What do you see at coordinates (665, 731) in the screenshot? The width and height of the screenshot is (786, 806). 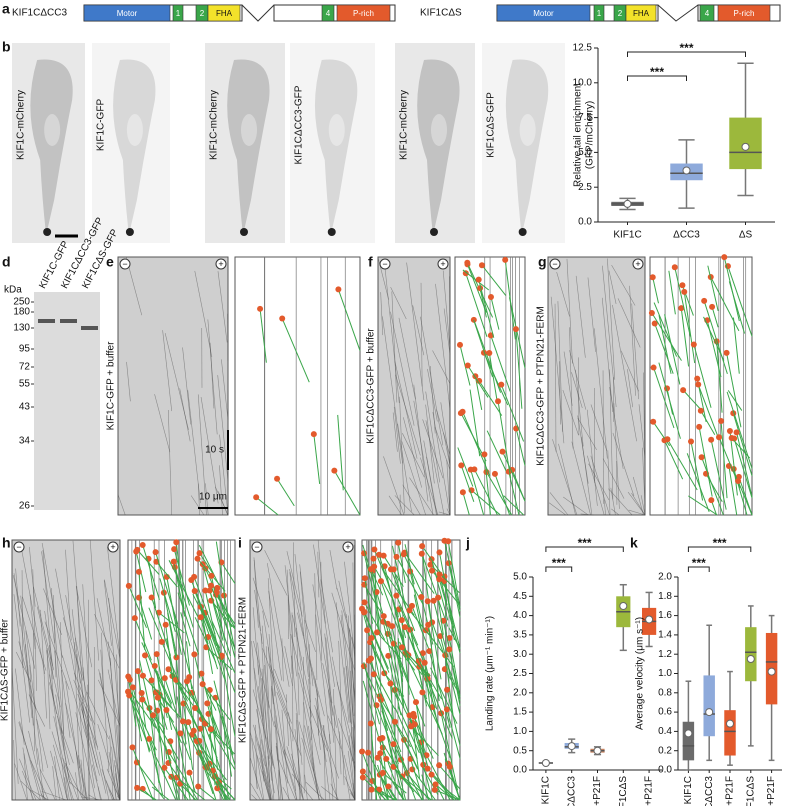 I see `y-tick-label: 0.4` at bounding box center [665, 731].